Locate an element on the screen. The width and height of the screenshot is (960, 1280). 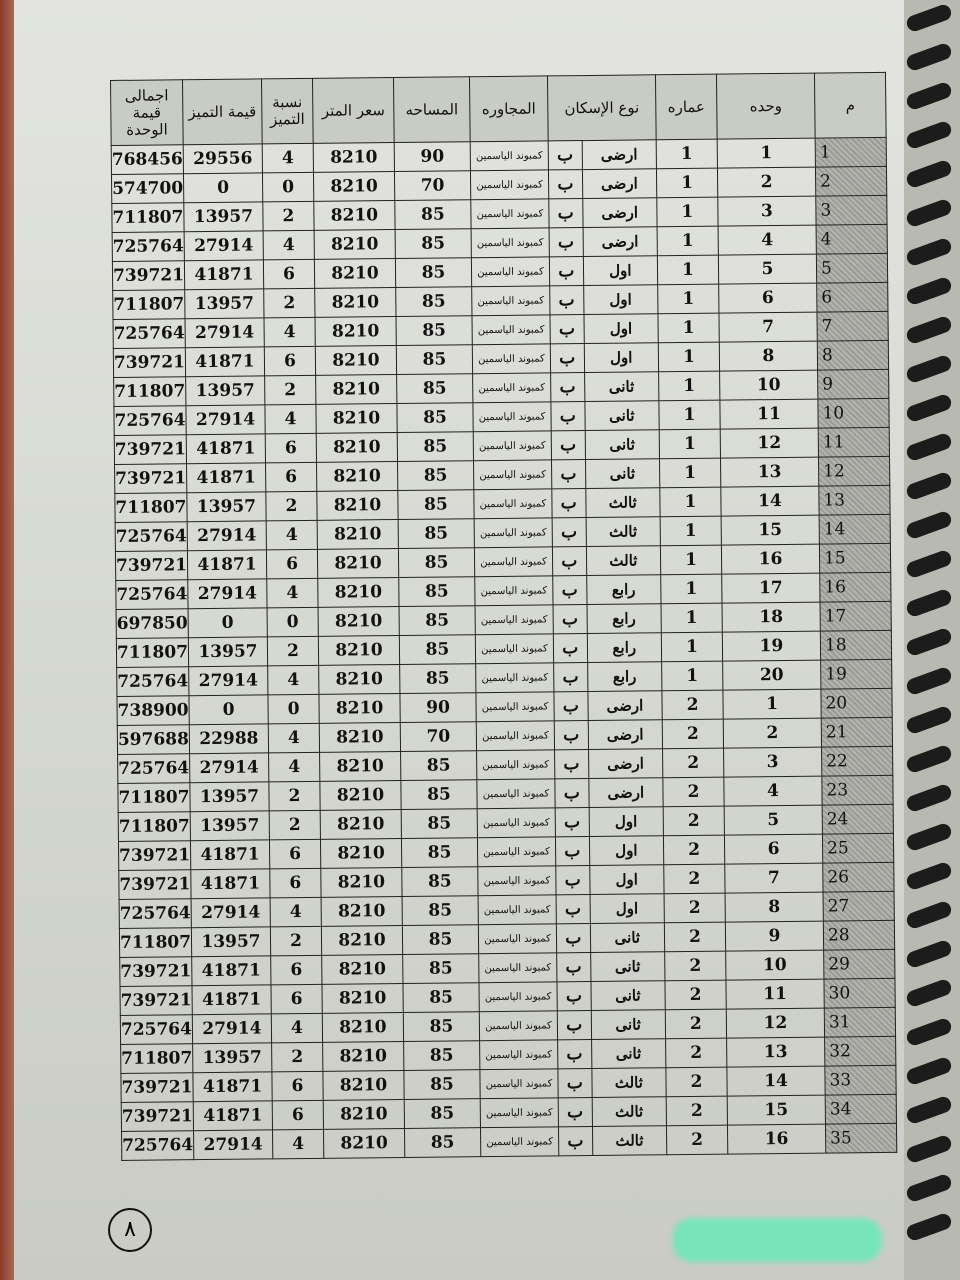
row-index-cell: 21 is located at coordinates (857, 732).